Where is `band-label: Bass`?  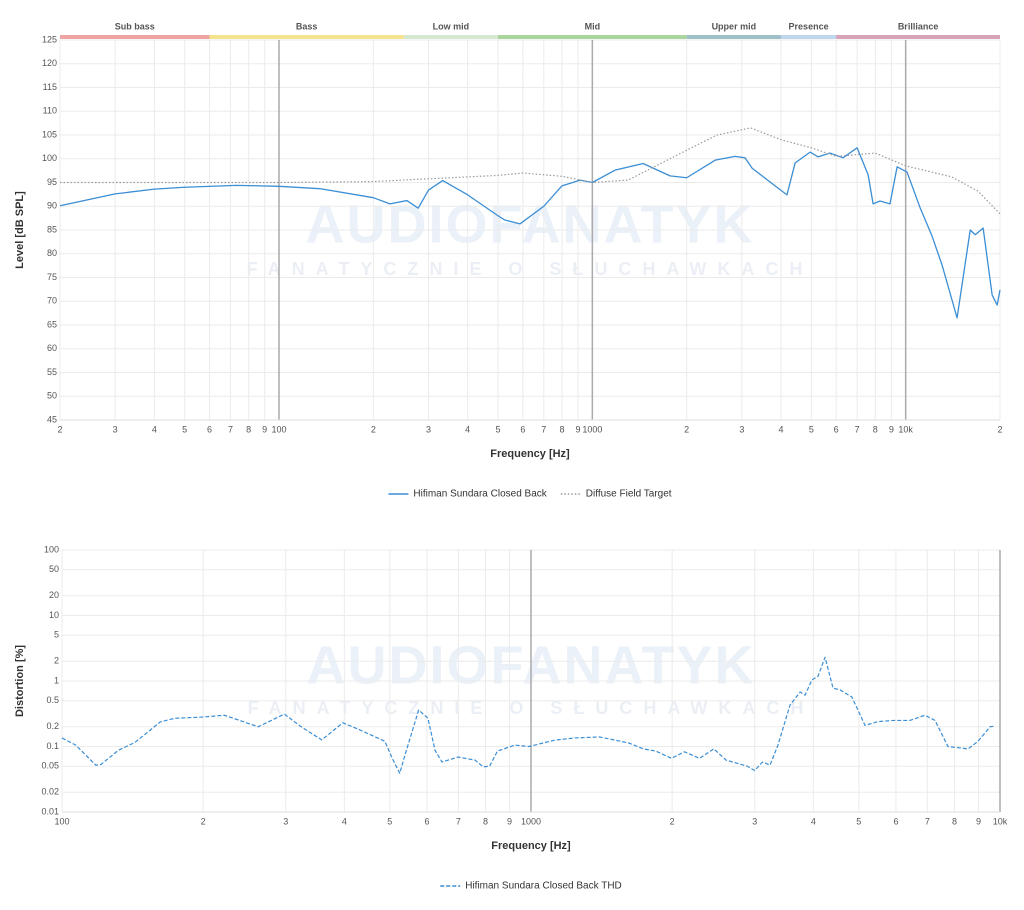
band-label: Bass is located at coordinates (307, 26).